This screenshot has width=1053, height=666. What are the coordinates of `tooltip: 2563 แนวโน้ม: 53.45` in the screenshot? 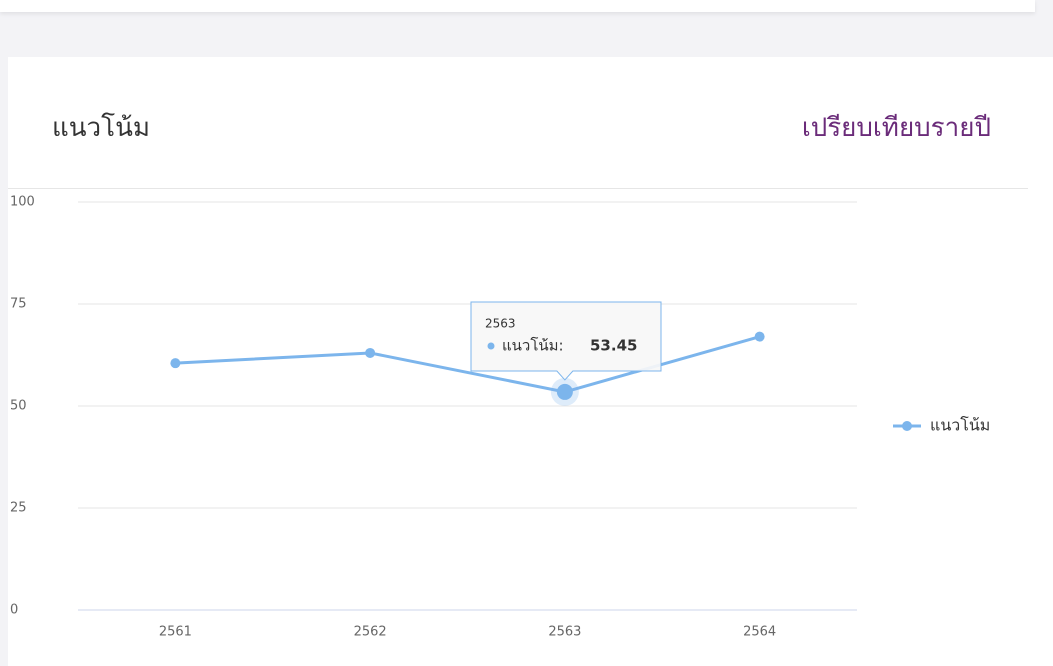 It's located at (566, 341).